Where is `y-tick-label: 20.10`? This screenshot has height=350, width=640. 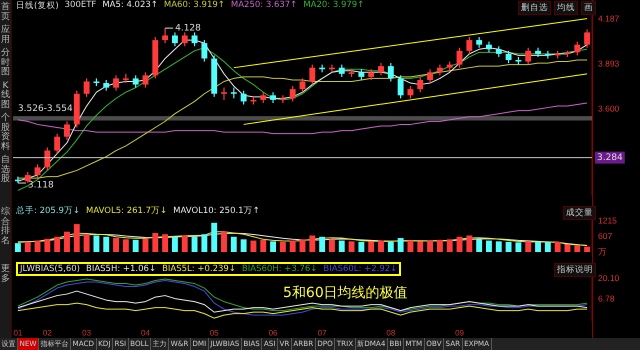 y-tick-label: 20.10 is located at coordinates (609, 278).